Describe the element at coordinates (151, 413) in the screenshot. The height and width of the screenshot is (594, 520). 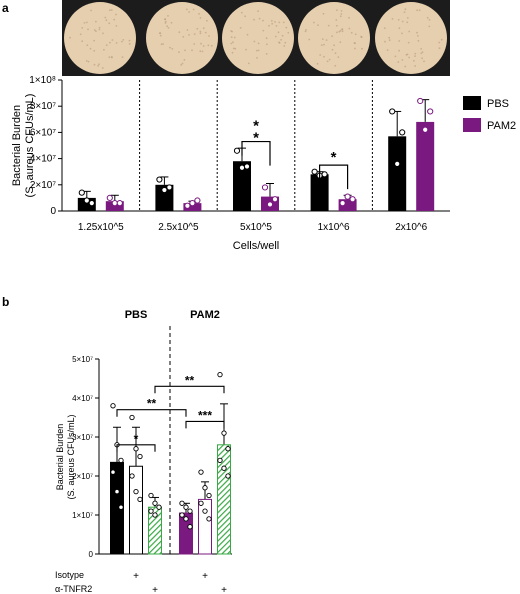
I see `b-significance-bracket` at that location.